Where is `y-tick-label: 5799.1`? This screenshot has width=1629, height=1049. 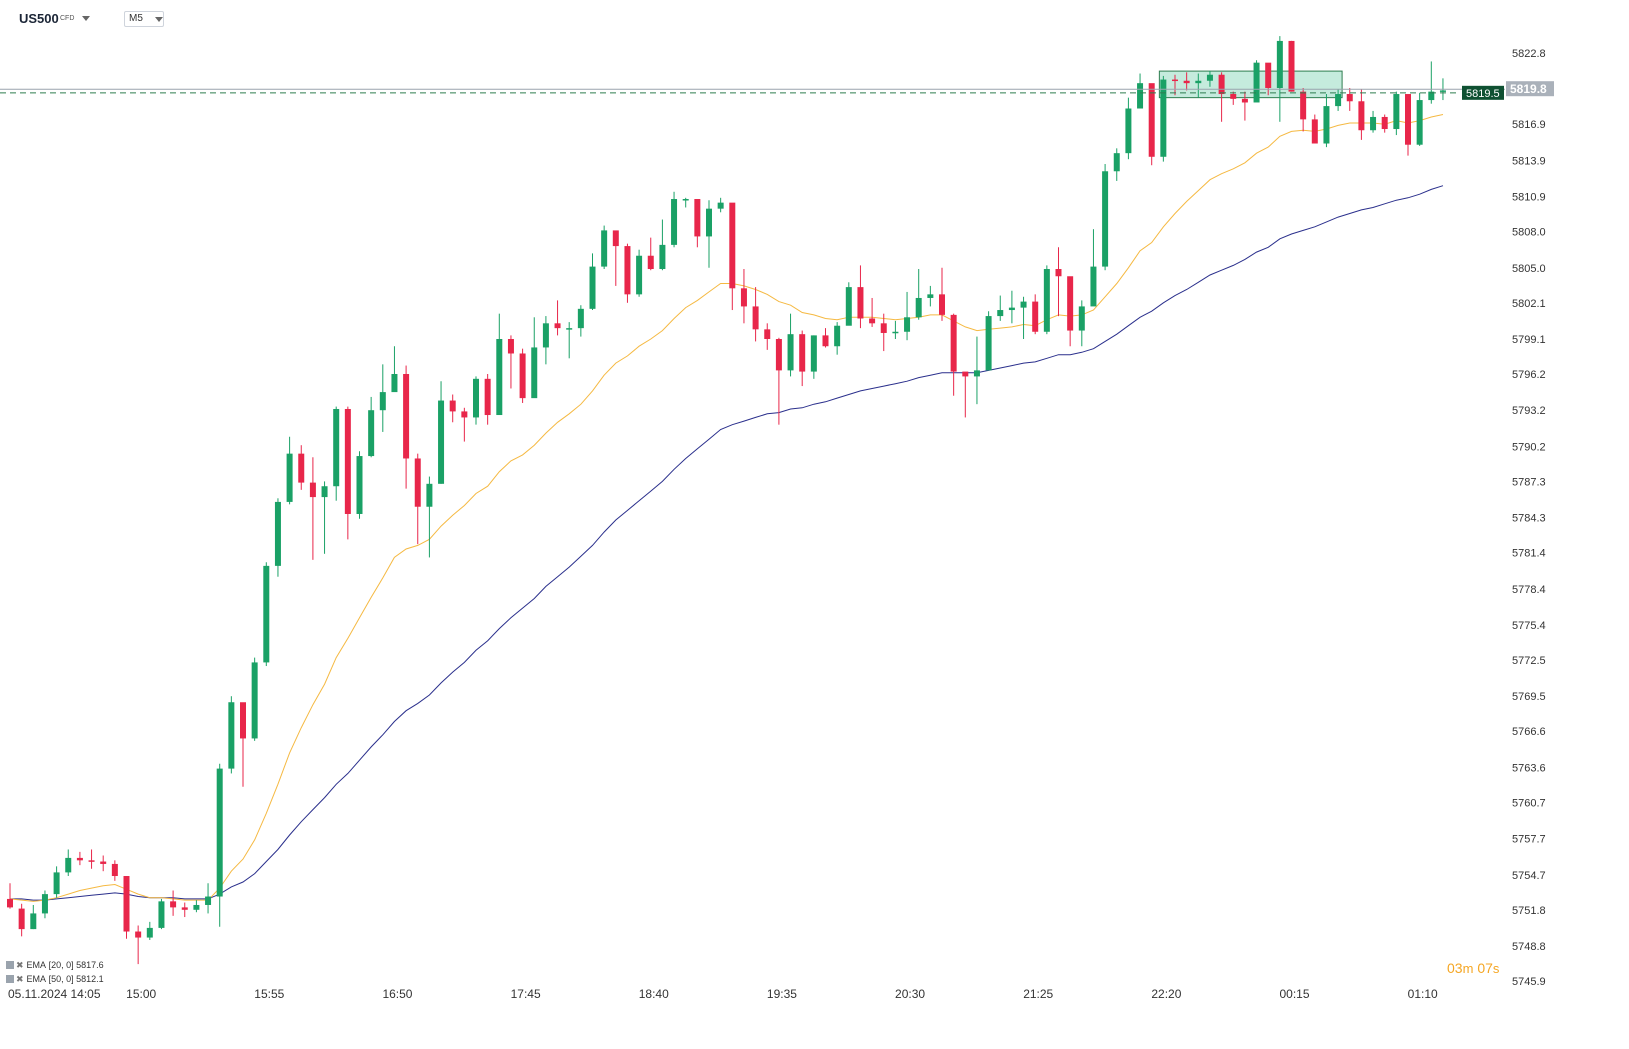
y-tick-label: 5799.1 is located at coordinates (1529, 340).